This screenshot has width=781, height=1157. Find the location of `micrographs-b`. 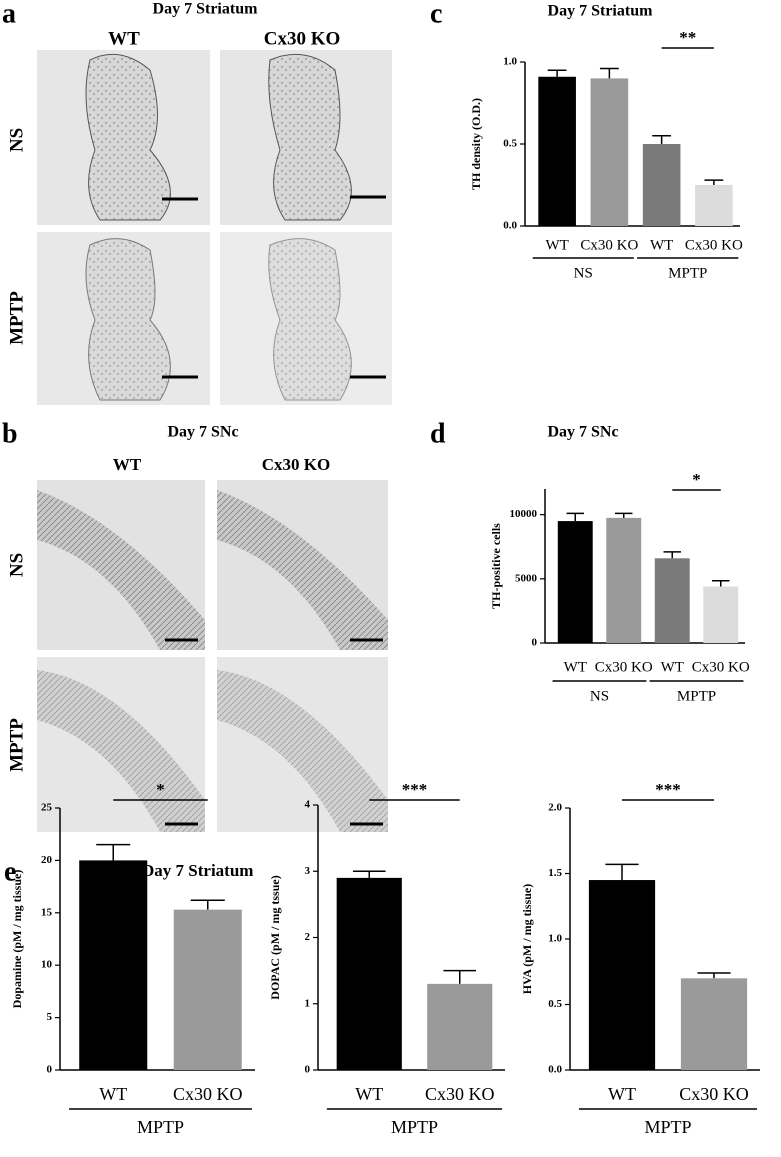

micrographs-b is located at coordinates (212, 656).